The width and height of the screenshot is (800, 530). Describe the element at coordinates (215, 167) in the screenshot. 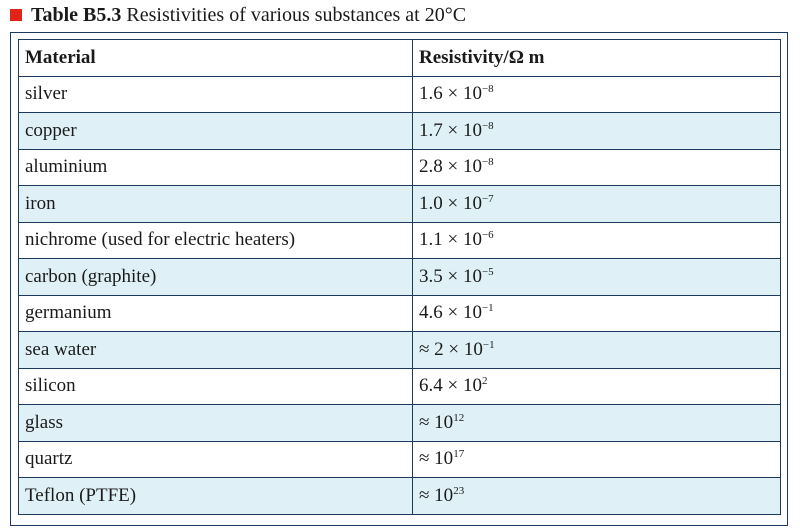

I see `material-cell: aluminium` at that location.